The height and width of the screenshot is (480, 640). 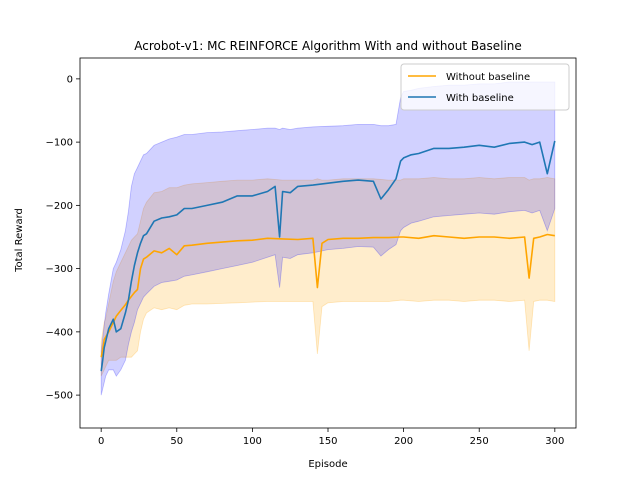 I want to click on y-axis: 0 −100 −200 −300 −400 −500, so click(x=63, y=238).